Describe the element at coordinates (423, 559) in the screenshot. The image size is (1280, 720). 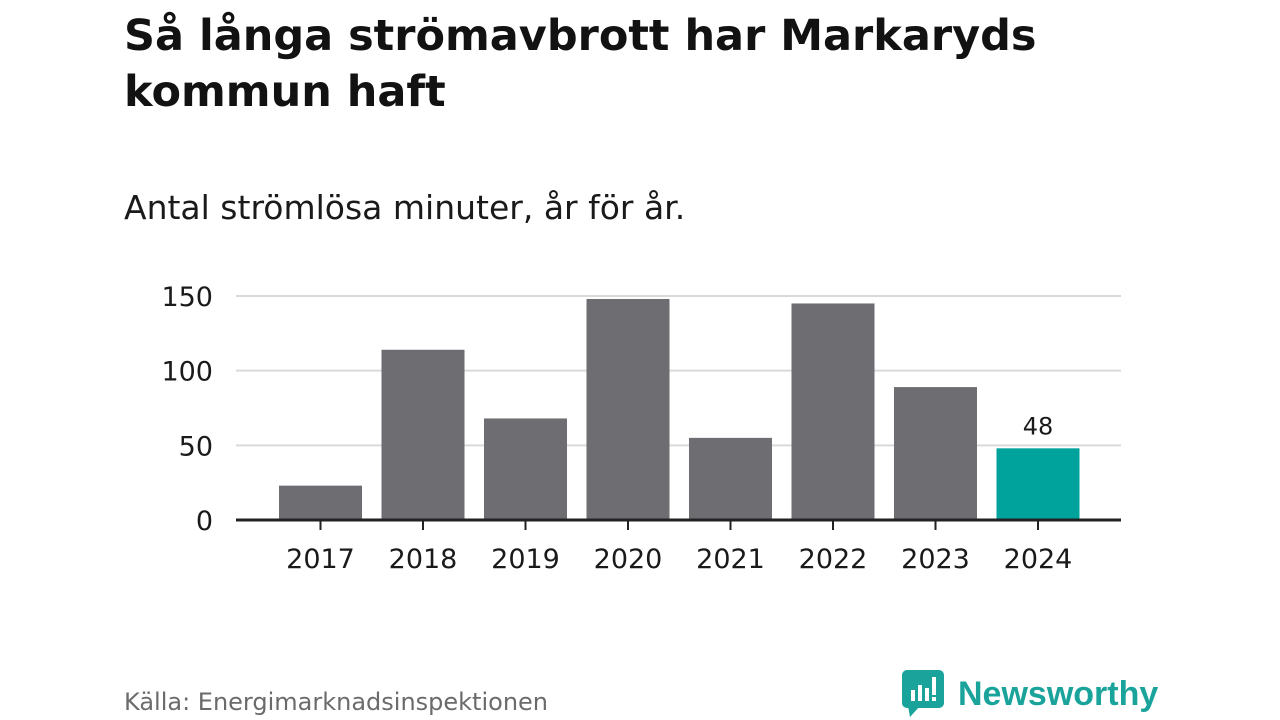
I see `x-tick-label: 2018` at that location.